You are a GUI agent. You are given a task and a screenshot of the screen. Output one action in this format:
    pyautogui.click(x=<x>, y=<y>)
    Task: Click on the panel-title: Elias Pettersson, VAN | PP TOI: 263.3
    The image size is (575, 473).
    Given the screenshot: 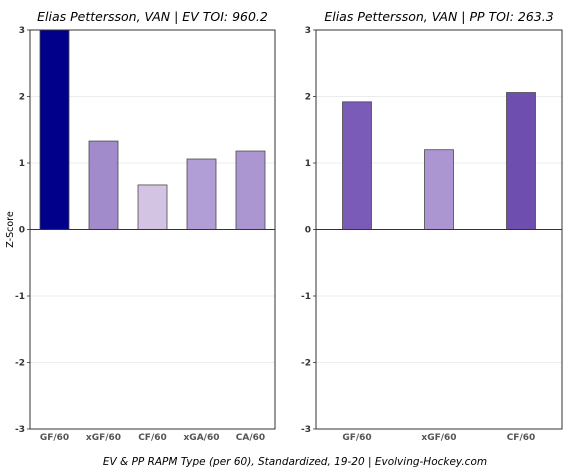 What is the action you would take?
    pyautogui.click(x=438, y=16)
    